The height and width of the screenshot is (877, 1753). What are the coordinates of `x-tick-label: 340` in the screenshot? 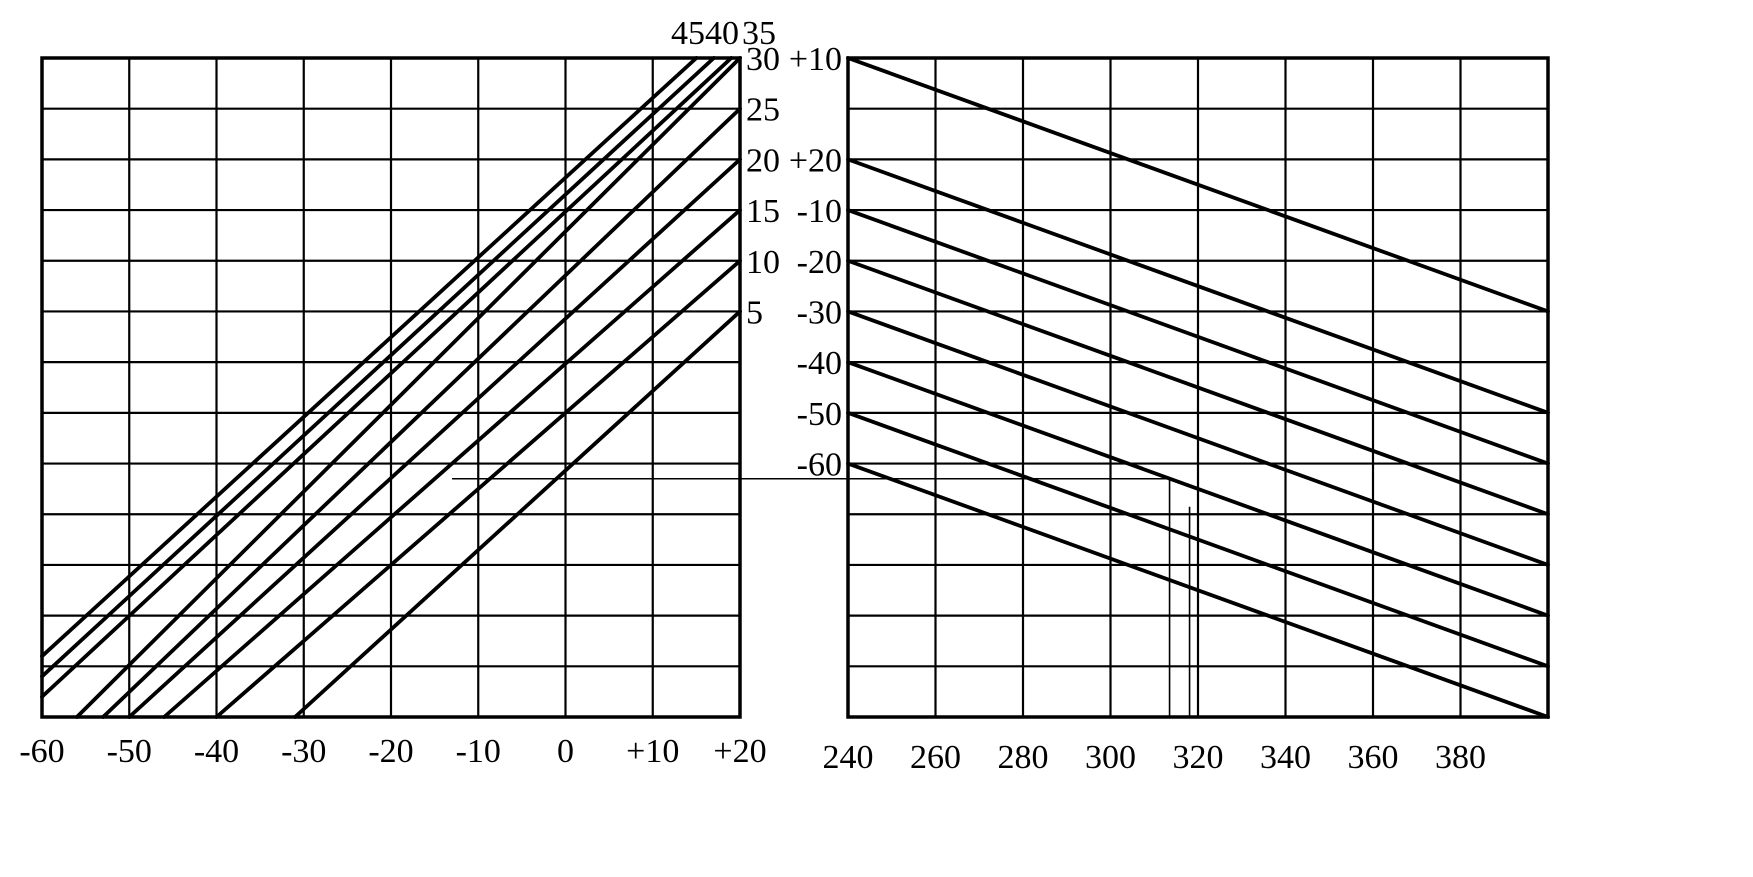 It's located at (1285, 757).